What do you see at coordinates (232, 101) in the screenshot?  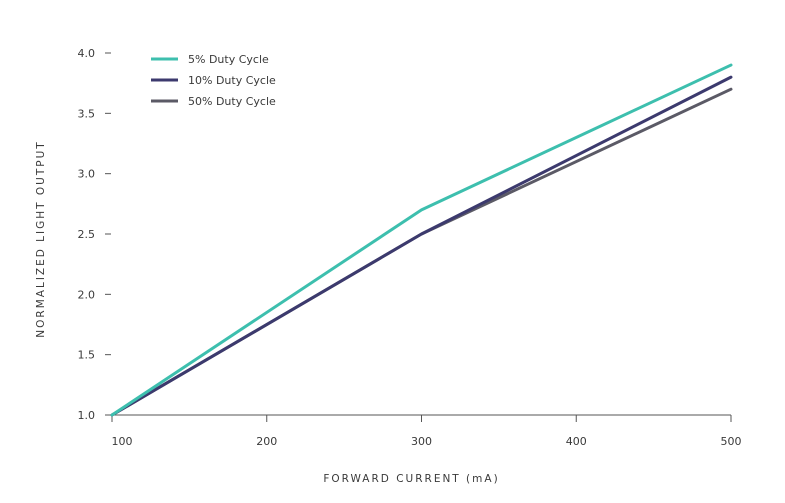 I see `legend-label: 50% Duty Cycle` at bounding box center [232, 101].